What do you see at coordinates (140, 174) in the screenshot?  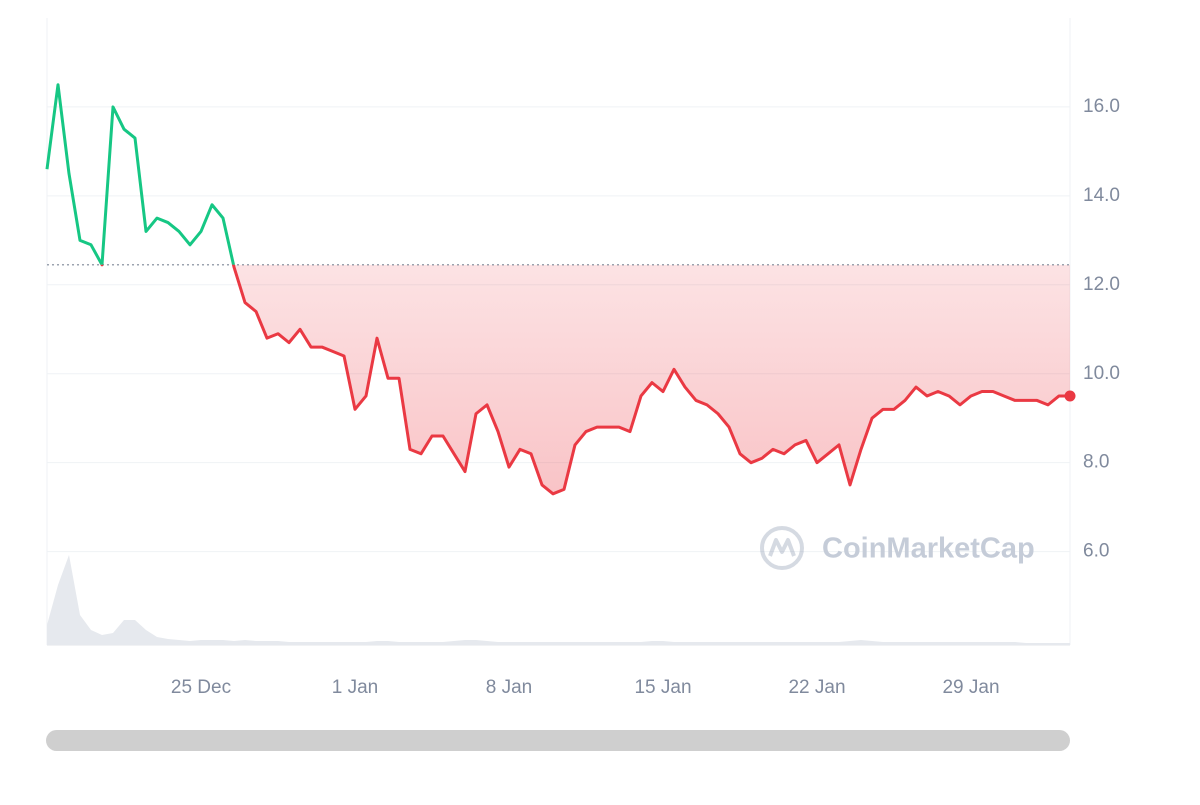 I see `price-line-up` at bounding box center [140, 174].